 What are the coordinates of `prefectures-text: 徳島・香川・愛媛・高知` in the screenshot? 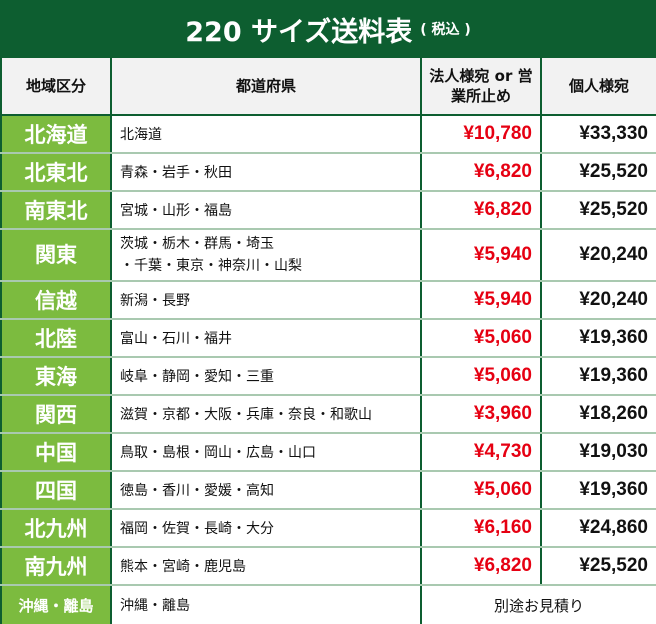 It's located at (197, 491).